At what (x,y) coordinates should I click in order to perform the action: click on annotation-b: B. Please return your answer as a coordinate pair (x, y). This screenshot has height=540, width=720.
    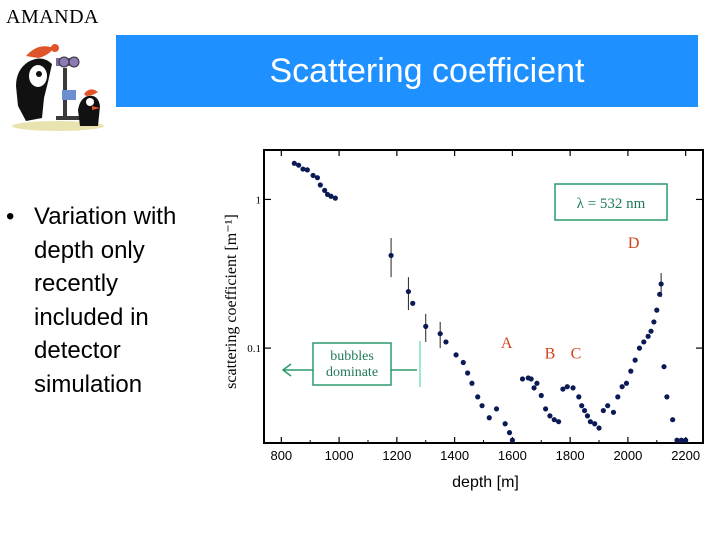
    Looking at the image, I should click on (550, 354).